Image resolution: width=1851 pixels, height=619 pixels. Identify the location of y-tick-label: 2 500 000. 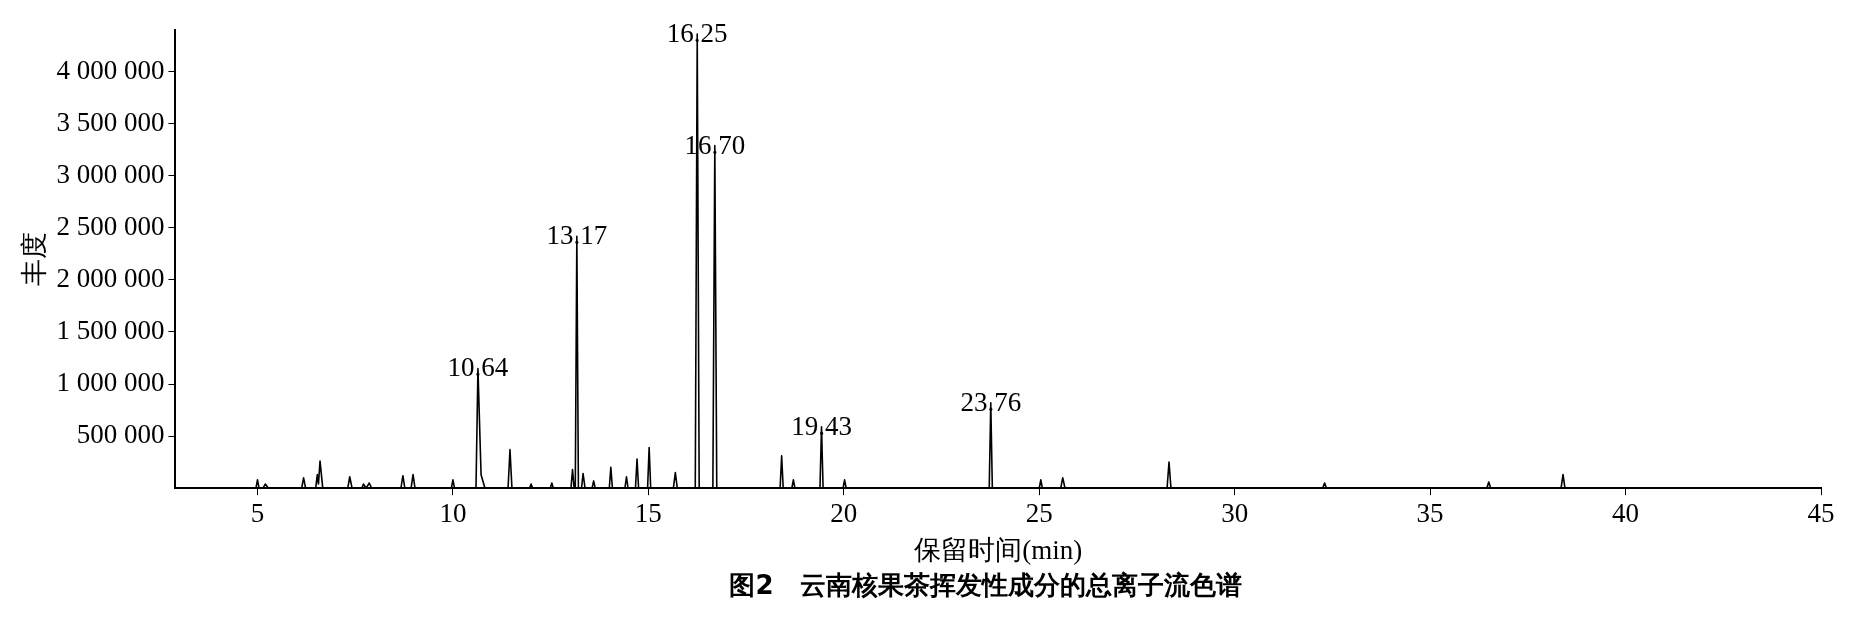
(110, 225).